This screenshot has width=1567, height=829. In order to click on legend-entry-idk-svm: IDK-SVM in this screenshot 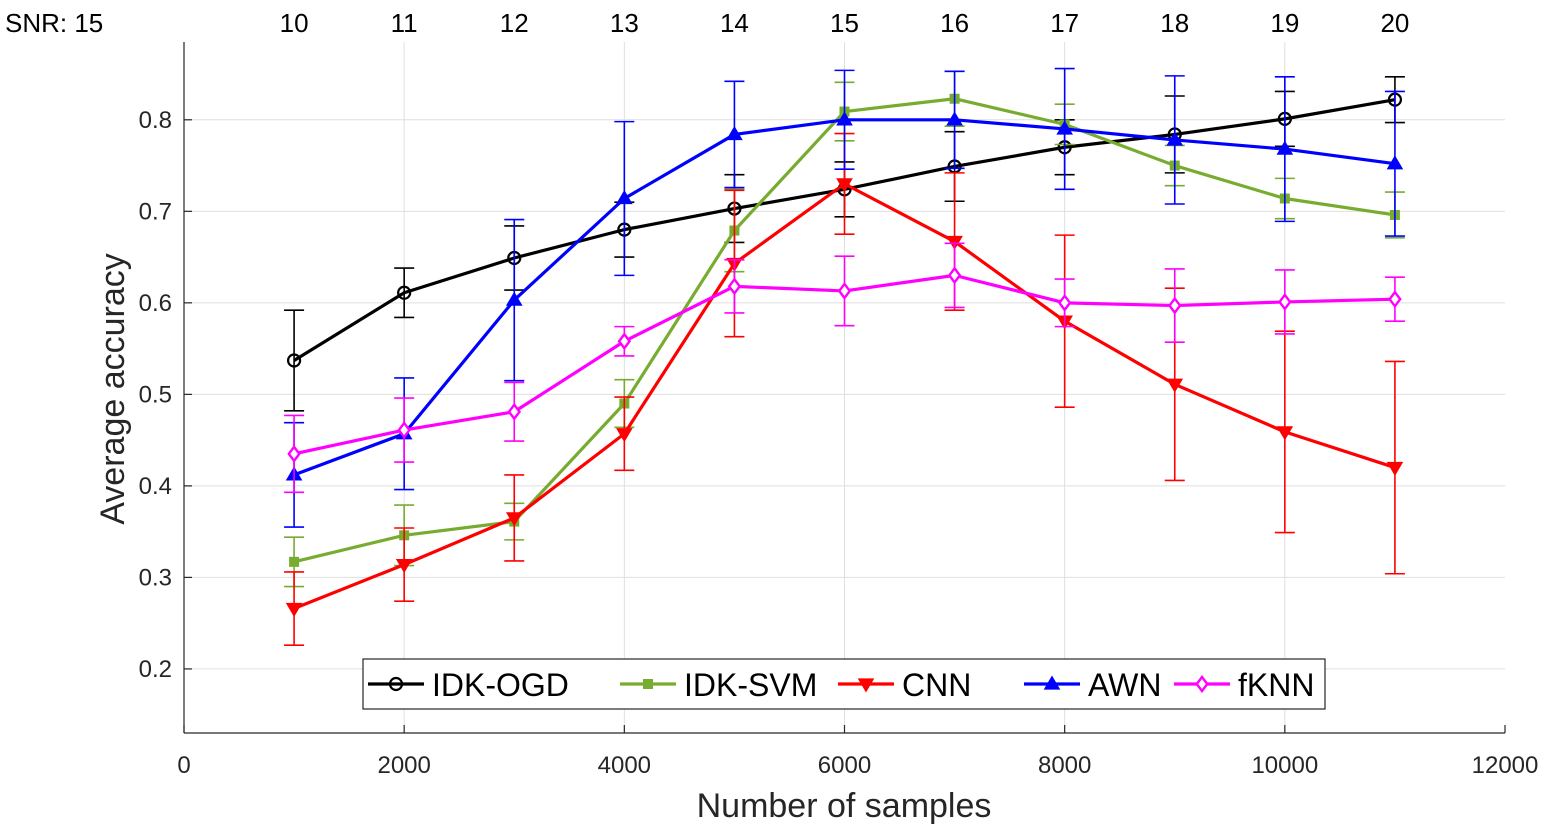, I will do `click(718, 685)`.